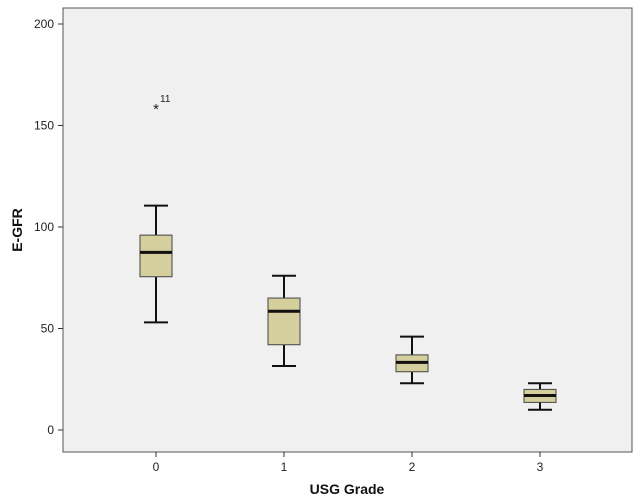 The image size is (636, 500). What do you see at coordinates (412, 467) in the screenshot?
I see `x-tick-label: 2` at bounding box center [412, 467].